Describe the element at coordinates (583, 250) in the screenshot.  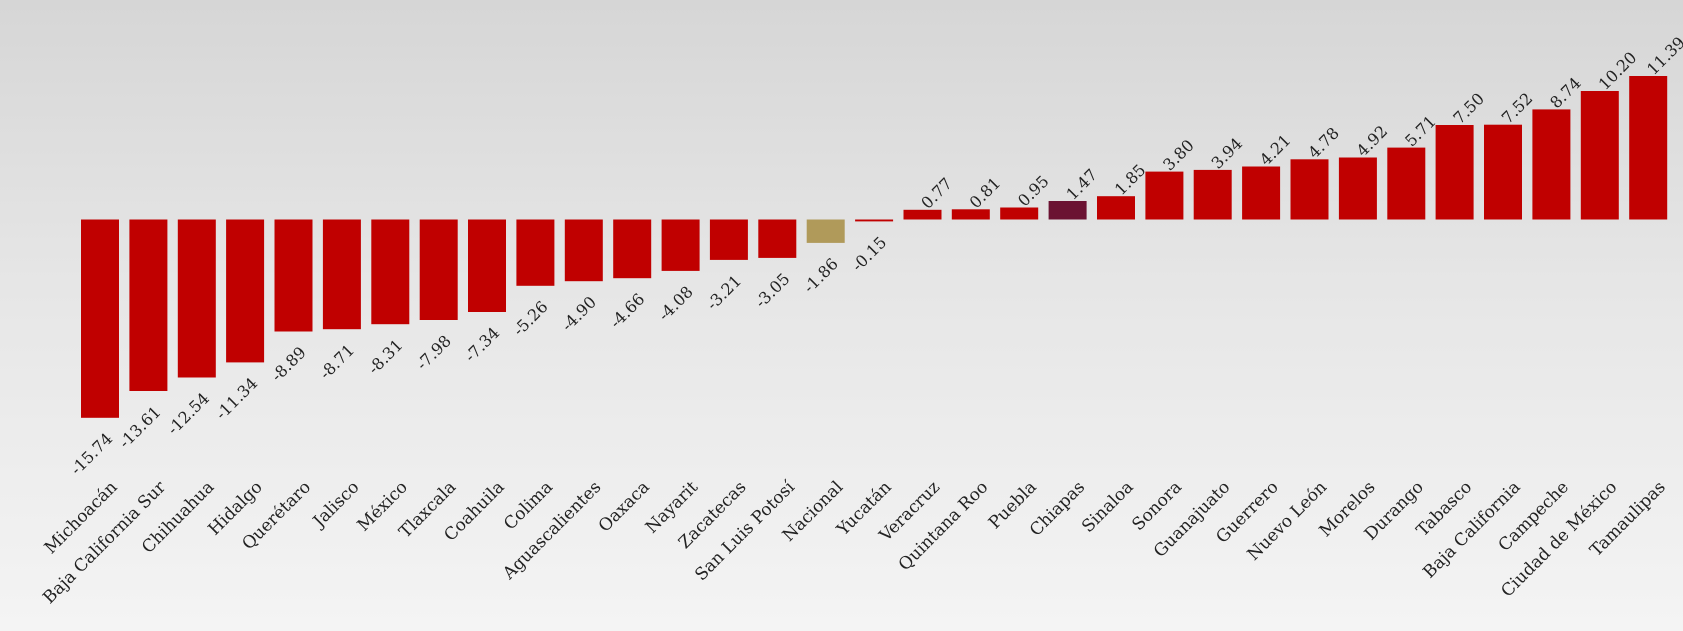
I see `bar-aguascalientes` at that location.